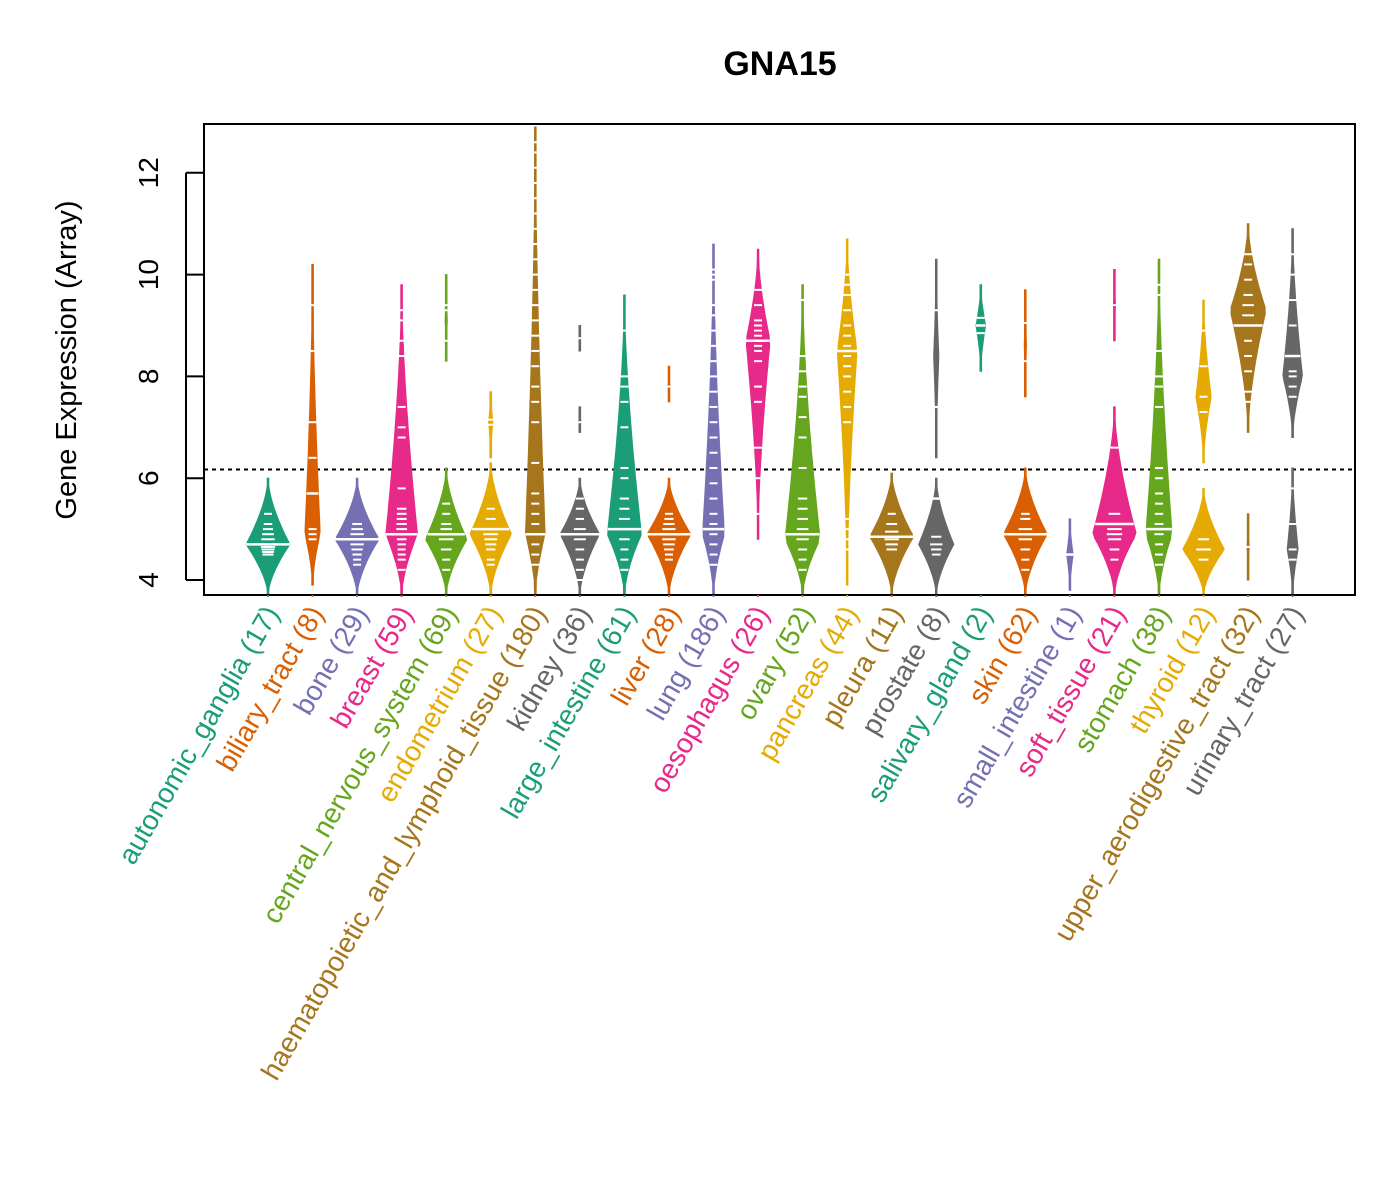 The image size is (1400, 1200). Describe the element at coordinates (580, 460) in the screenshot. I see `bean-kidney` at that location.